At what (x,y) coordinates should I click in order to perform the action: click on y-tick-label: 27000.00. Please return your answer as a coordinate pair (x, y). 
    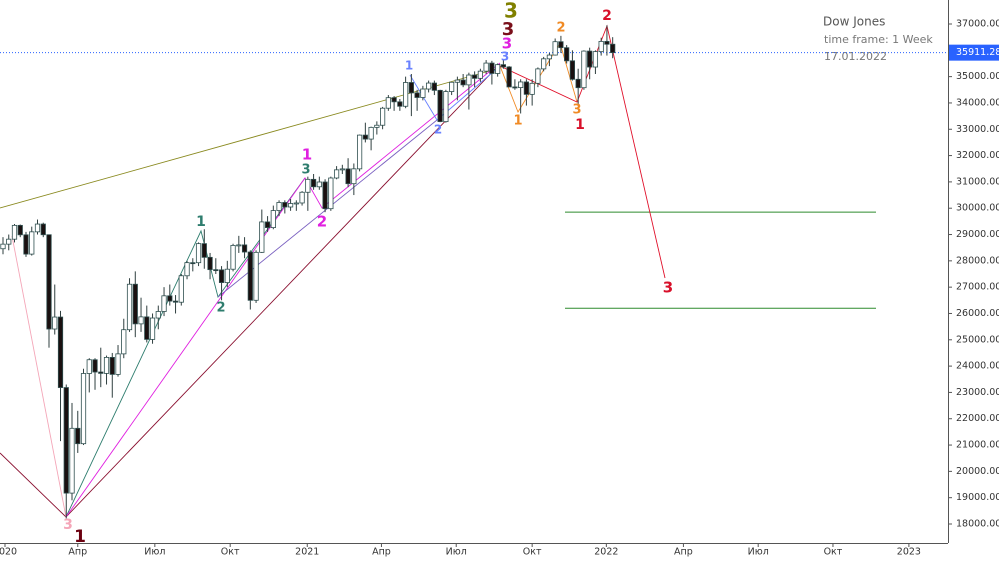
    Looking at the image, I should click on (977, 287).